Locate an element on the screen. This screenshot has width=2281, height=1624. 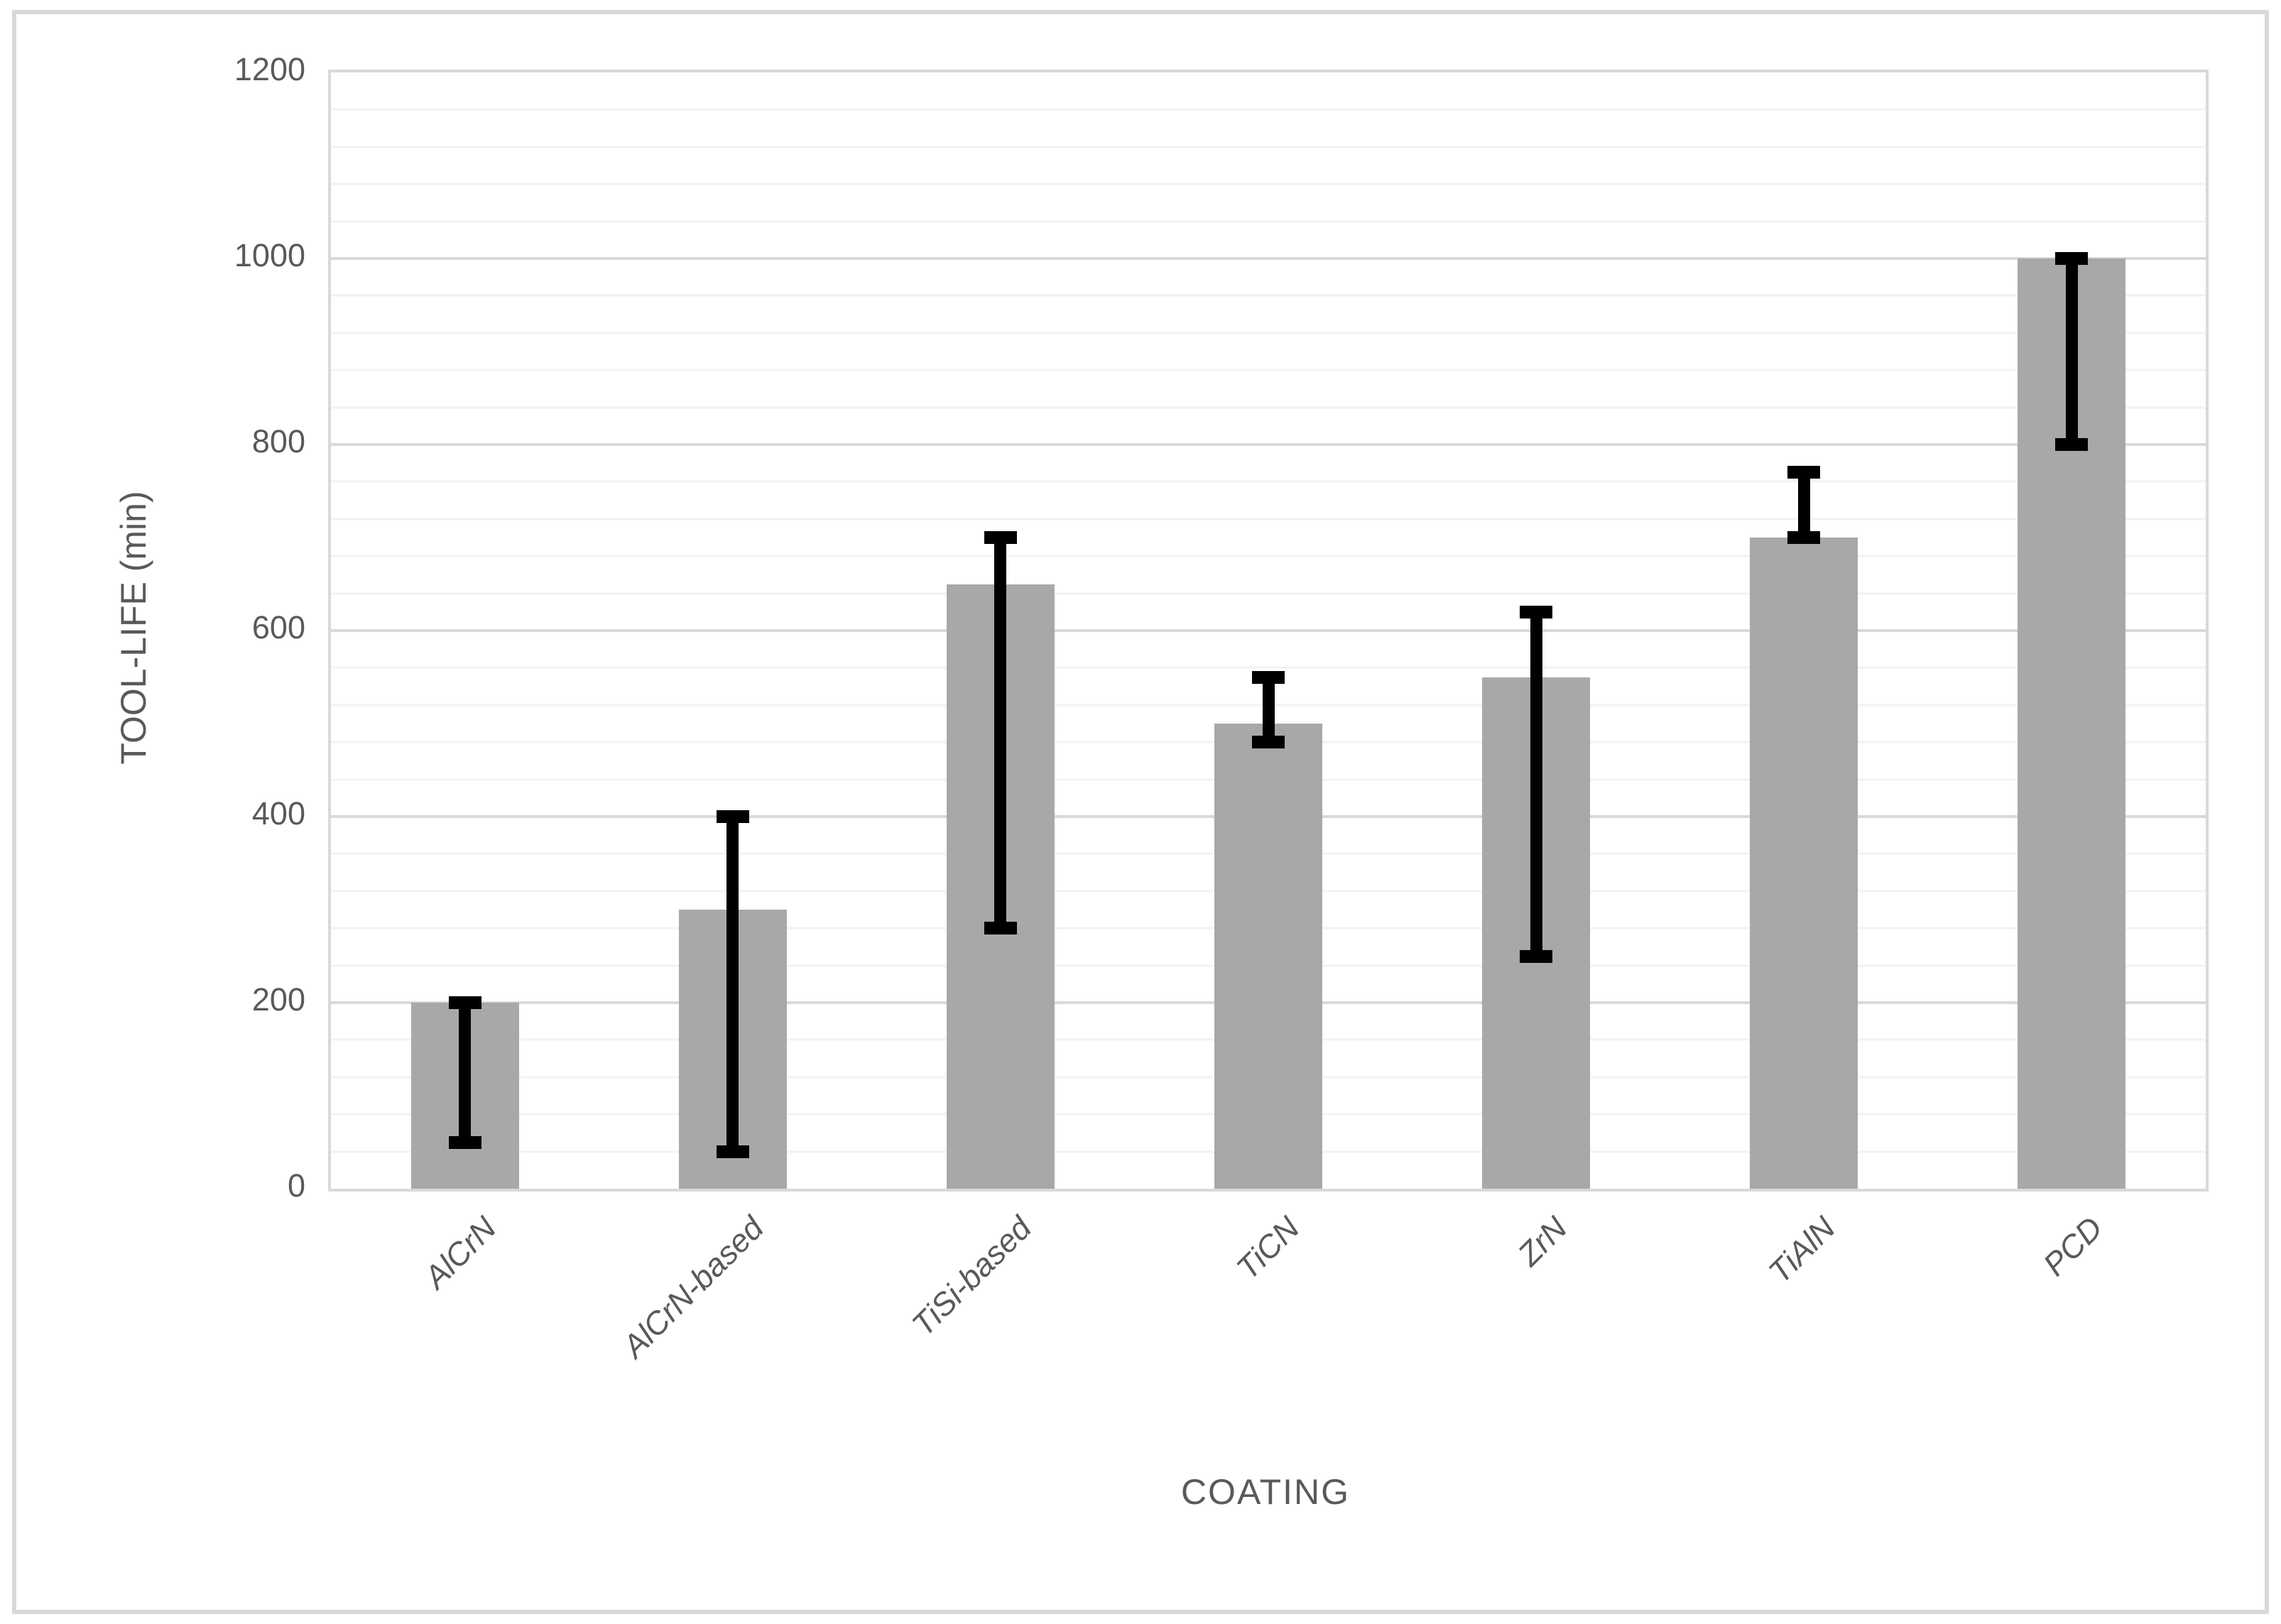
y-tick-label: 400 is located at coordinates (278, 813).